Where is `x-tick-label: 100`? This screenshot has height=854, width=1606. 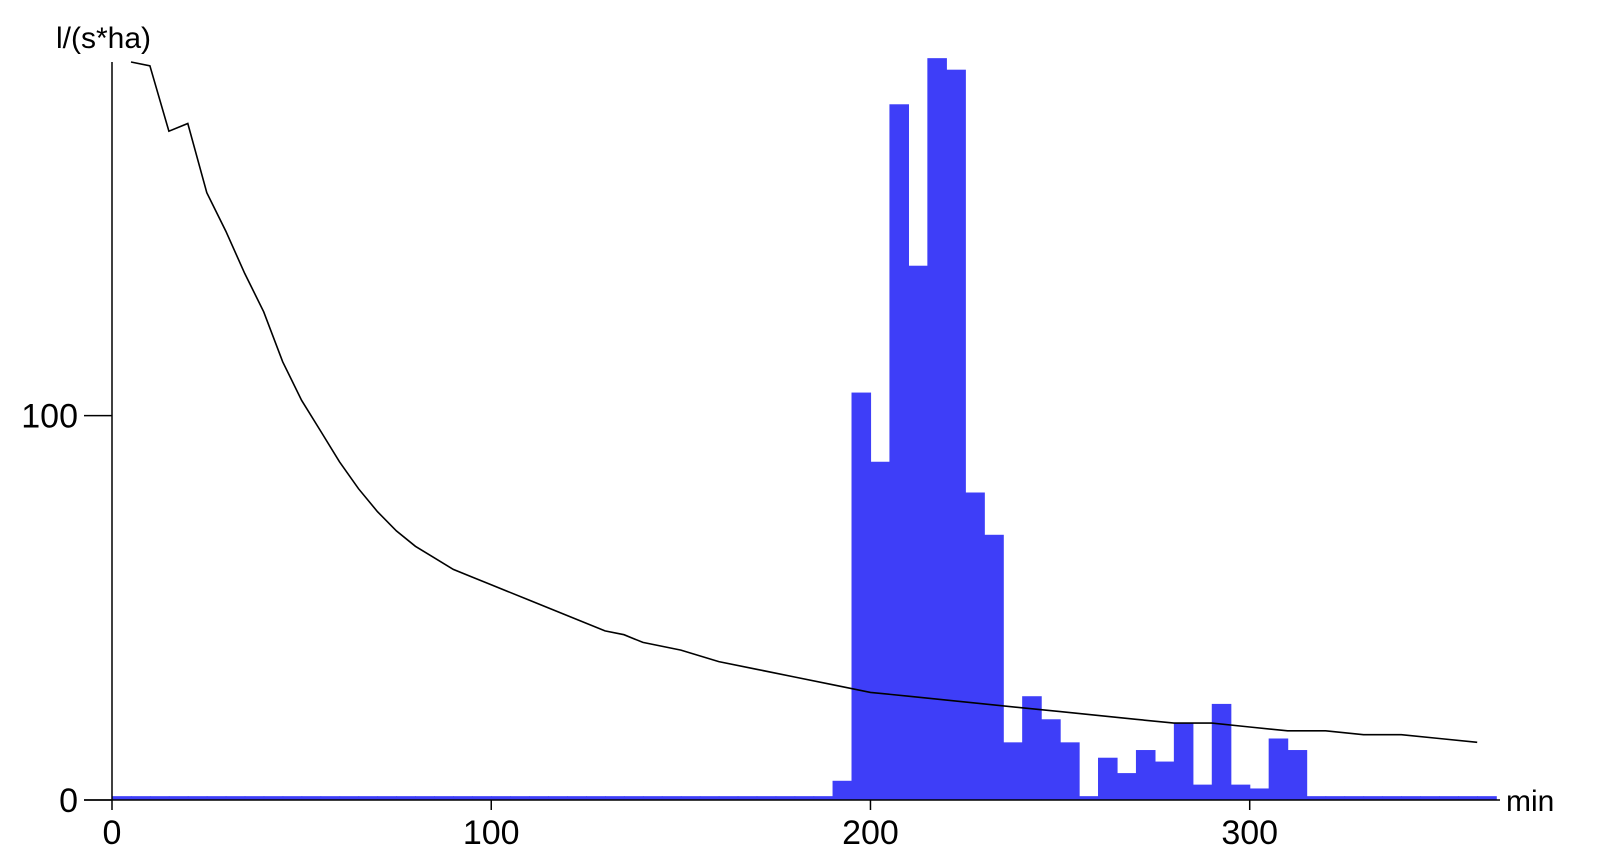 x-tick-label: 100 is located at coordinates (491, 833).